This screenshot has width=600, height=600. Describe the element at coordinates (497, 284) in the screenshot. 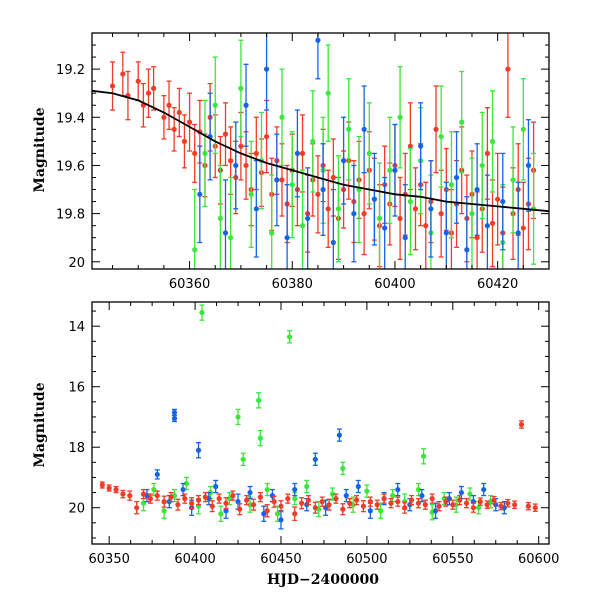

I see `x-tick-label: 60420` at that location.